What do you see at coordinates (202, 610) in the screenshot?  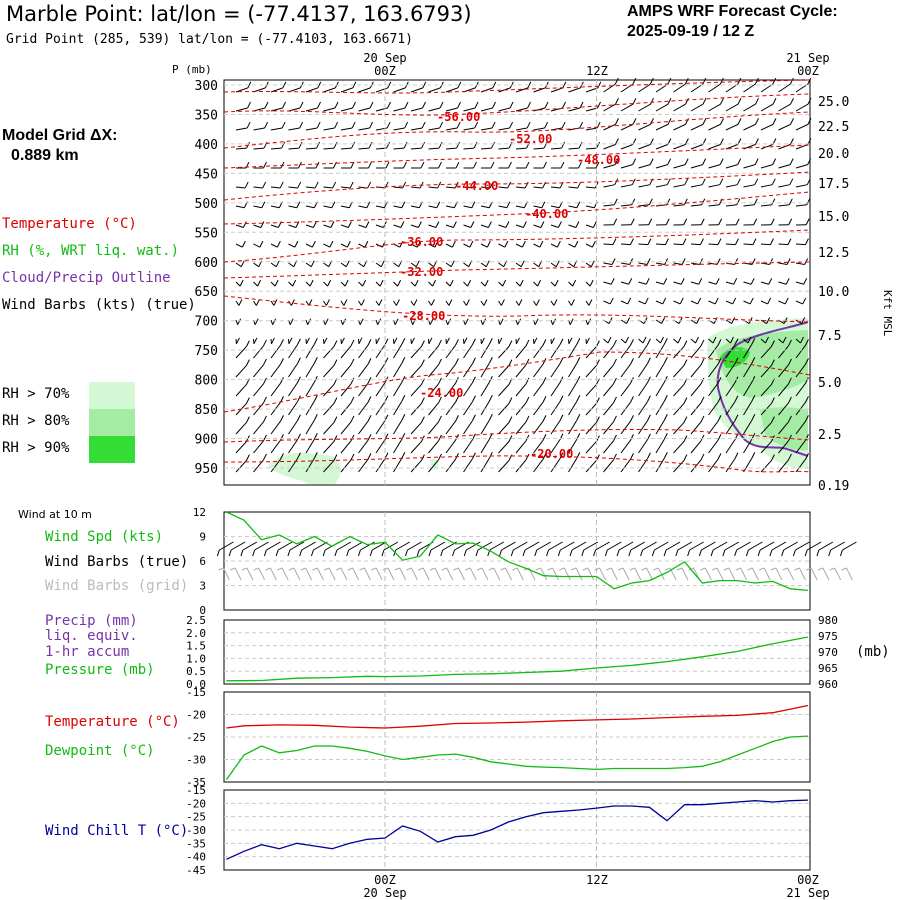 I see `wind-tick-label: 0` at bounding box center [202, 610].